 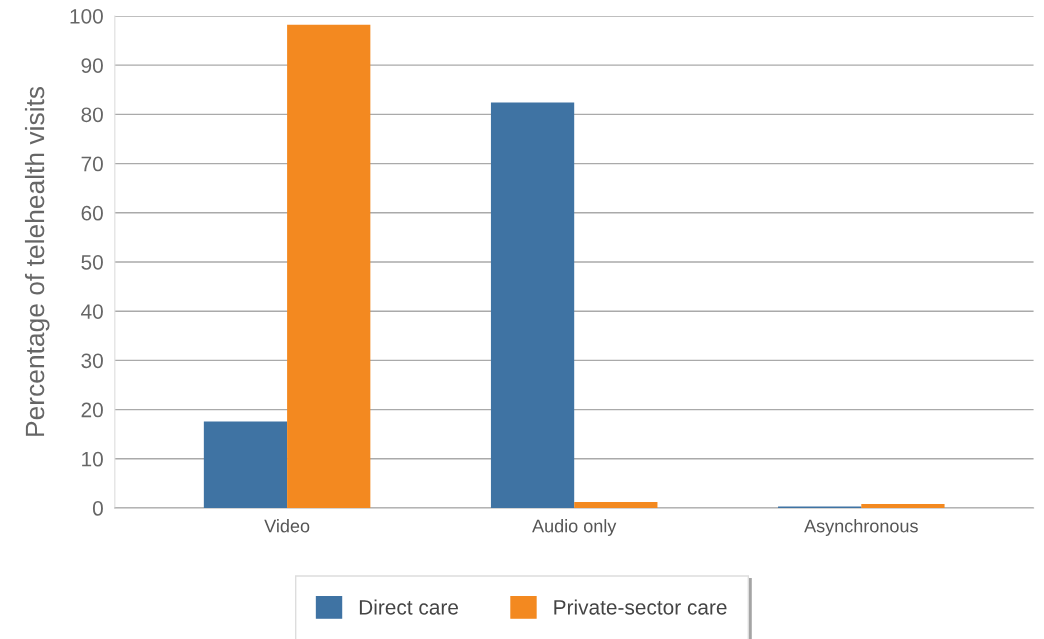 I want to click on y-tick-label: 60, so click(x=92, y=213).